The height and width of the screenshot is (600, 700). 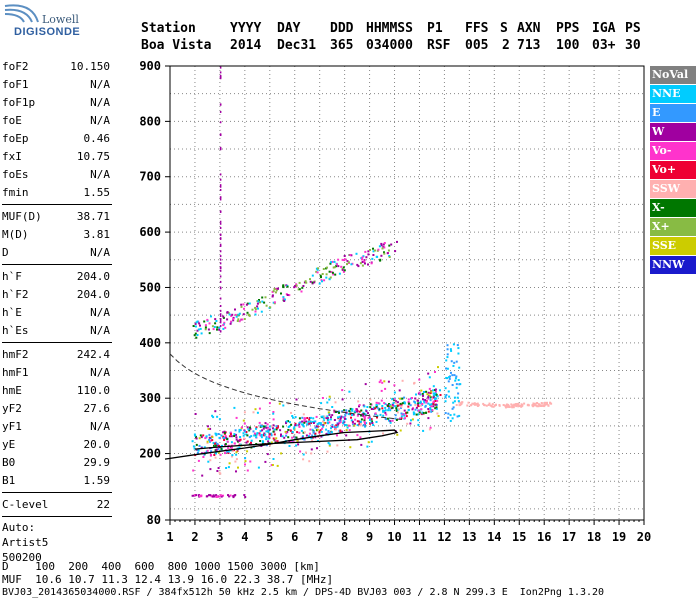 I want to click on legend-item-x: X-, so click(x=673, y=208).